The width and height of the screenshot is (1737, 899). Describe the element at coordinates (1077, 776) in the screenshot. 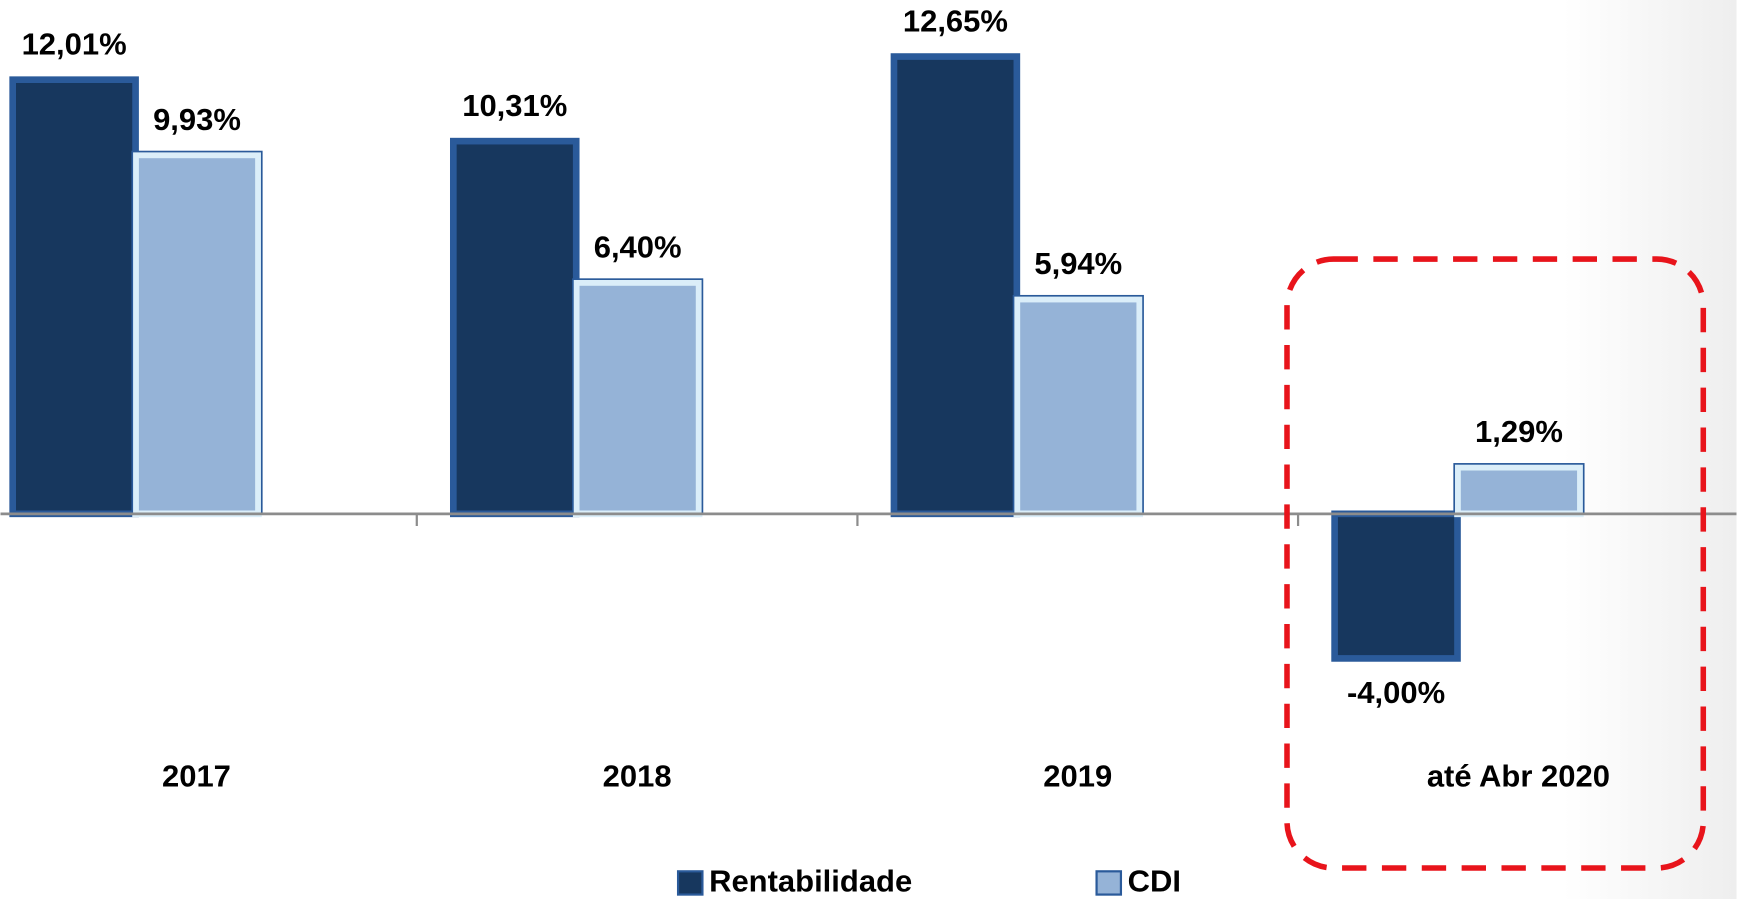

I see `x-tick-label: 2019` at that location.